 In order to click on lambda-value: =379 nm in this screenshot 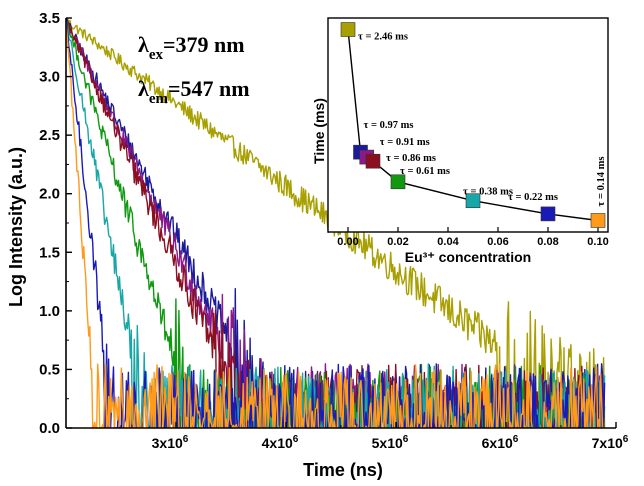, I will do `click(204, 44)`.